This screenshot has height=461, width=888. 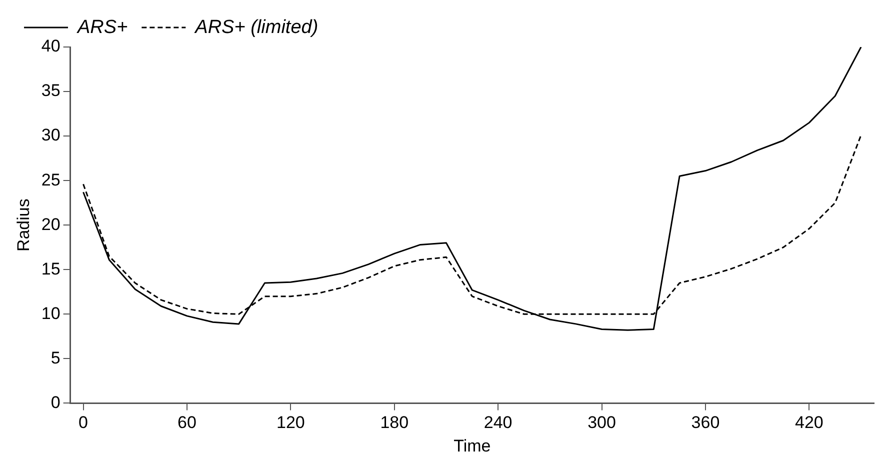 I want to click on y-tick-label: 15, so click(x=50, y=268).